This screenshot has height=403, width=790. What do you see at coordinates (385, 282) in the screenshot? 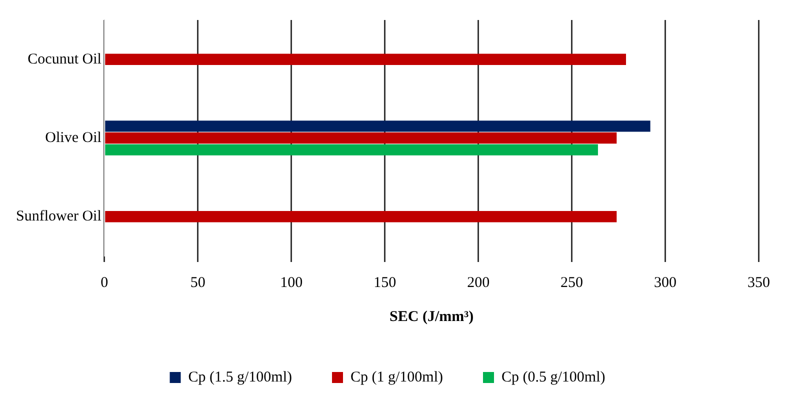
I see `x-tick-label: 150` at bounding box center [385, 282].